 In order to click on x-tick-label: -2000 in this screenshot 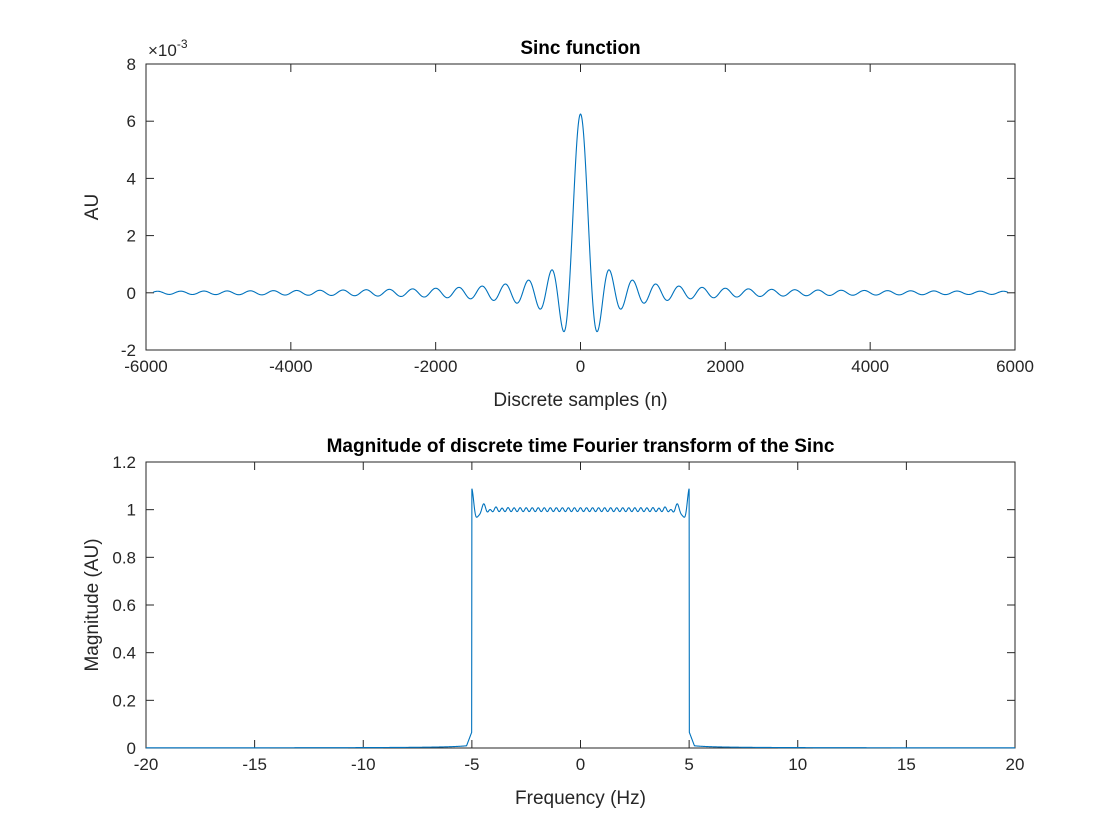, I will do `click(435, 366)`.